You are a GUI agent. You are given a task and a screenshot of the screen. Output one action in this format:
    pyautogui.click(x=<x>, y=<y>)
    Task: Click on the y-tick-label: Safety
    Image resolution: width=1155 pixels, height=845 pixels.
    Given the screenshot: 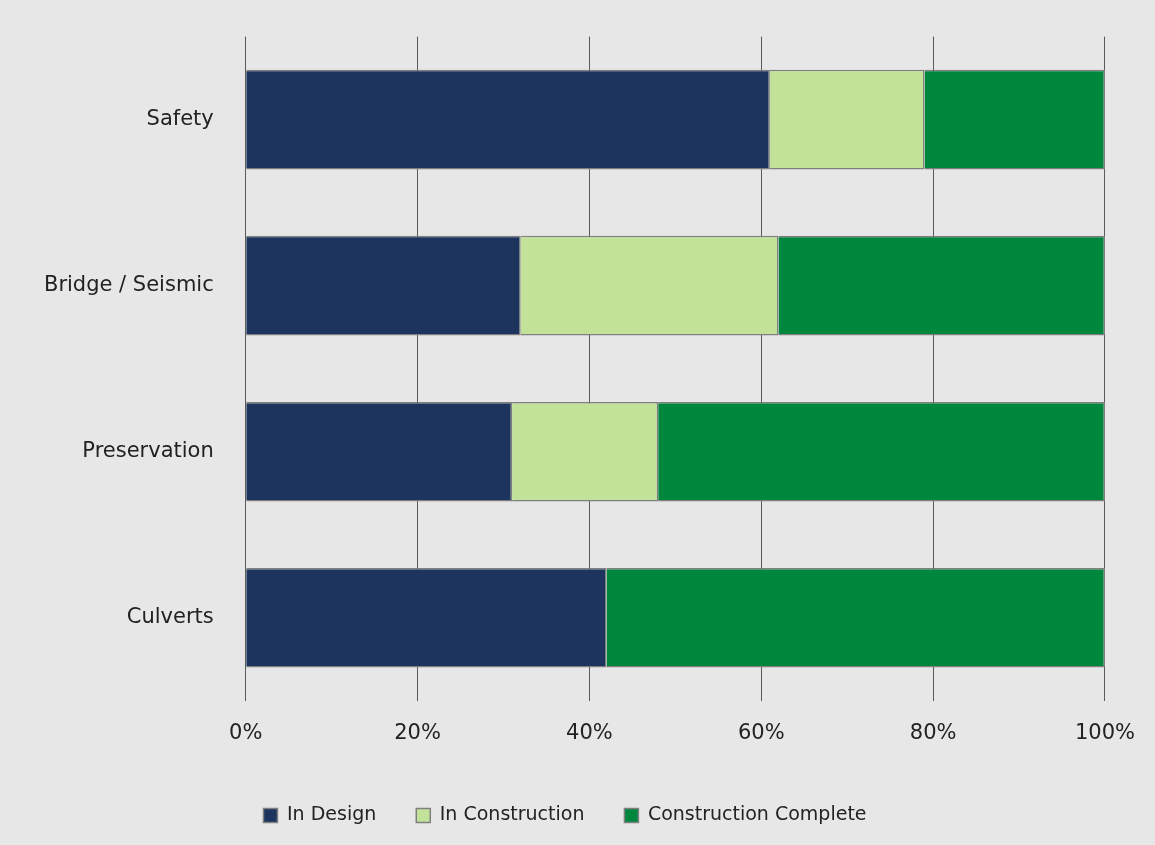 What is the action you would take?
    pyautogui.click(x=180, y=118)
    